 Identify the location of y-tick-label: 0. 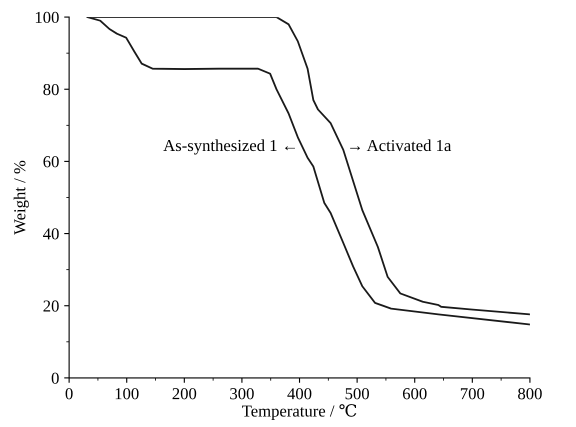
(55, 378).